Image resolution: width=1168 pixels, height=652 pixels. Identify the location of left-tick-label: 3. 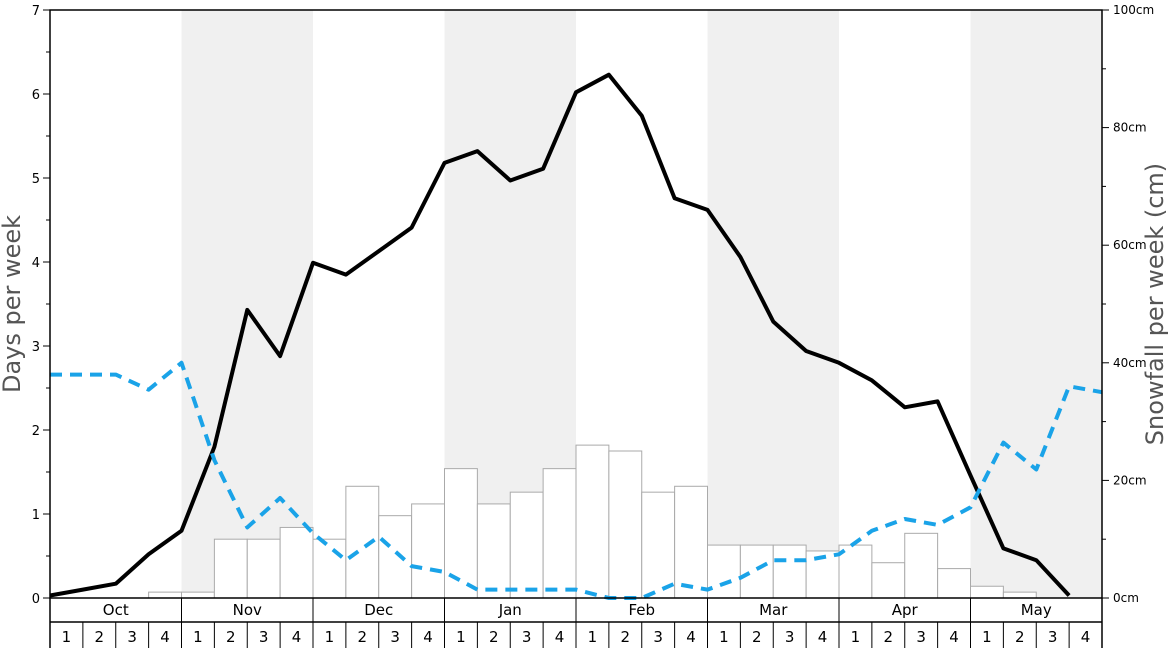
(36, 347).